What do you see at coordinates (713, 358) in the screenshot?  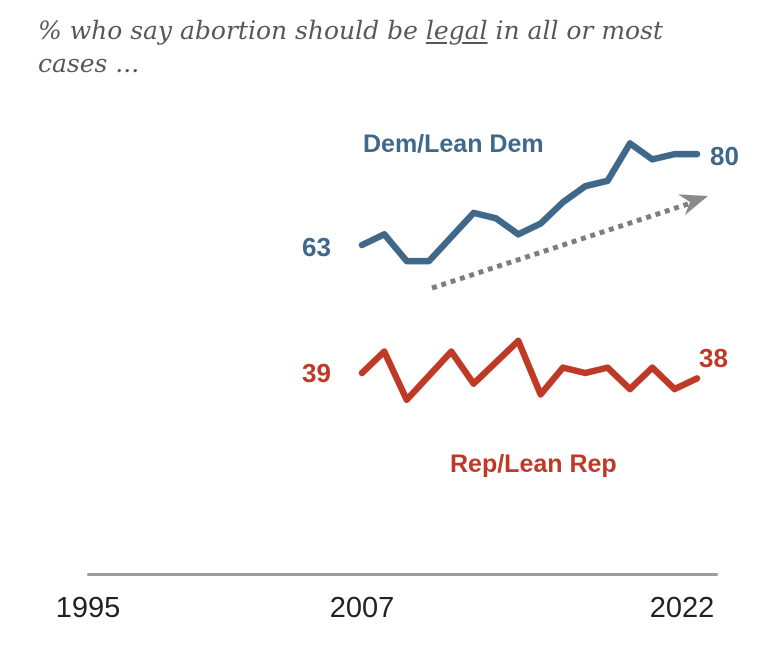 I see `rep-end-value-label: 38` at bounding box center [713, 358].